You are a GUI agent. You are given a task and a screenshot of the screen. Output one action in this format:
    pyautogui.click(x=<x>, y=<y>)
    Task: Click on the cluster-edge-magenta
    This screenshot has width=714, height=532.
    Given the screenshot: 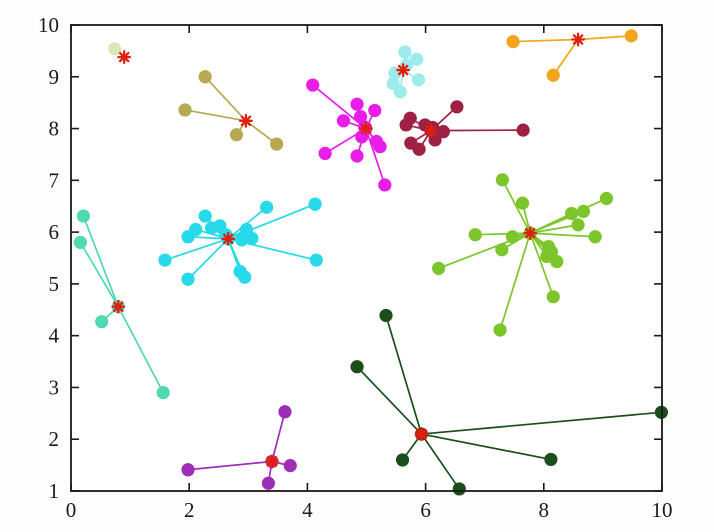 What is the action you would take?
    pyautogui.click(x=375, y=157)
    